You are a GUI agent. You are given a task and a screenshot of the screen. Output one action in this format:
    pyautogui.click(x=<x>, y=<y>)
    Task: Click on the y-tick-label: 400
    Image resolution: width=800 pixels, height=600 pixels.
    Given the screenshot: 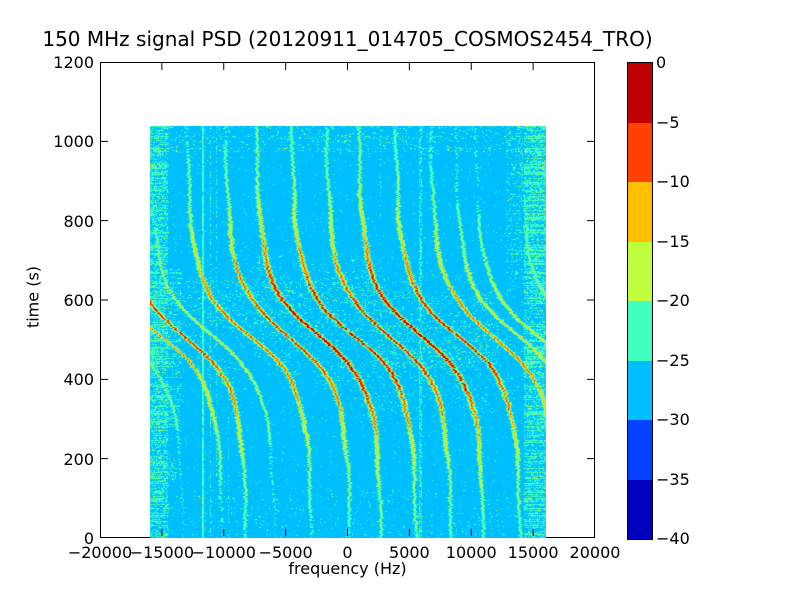 What is the action you would take?
    pyautogui.click(x=78, y=380)
    